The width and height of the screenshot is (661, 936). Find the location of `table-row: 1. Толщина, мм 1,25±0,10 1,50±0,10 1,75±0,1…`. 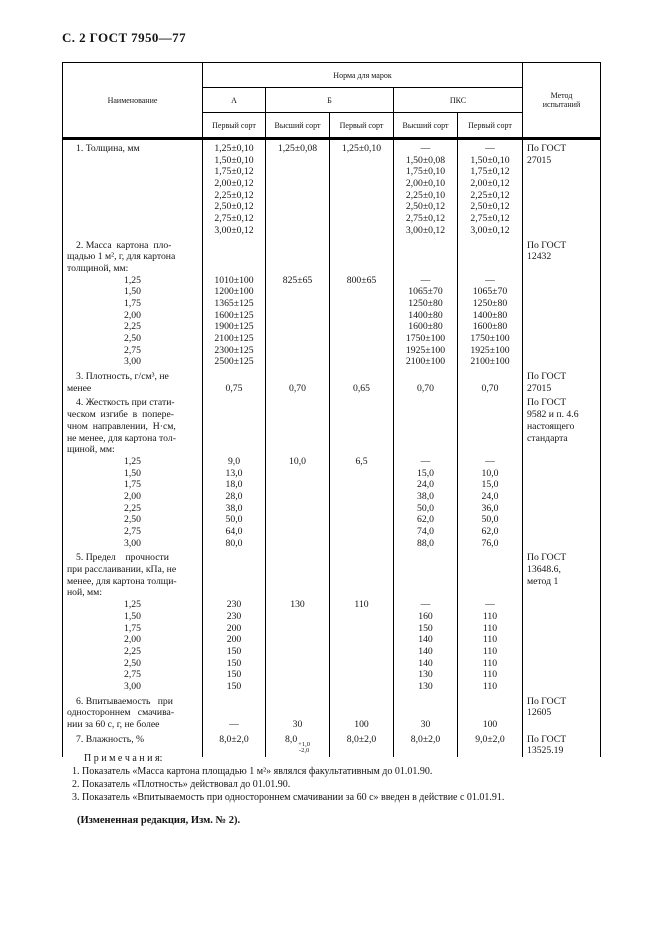

table-row: 1. Толщина, мм 1,25±0,10 1,50±0,10 1,75±0,1… is located at coordinates (331, 187).